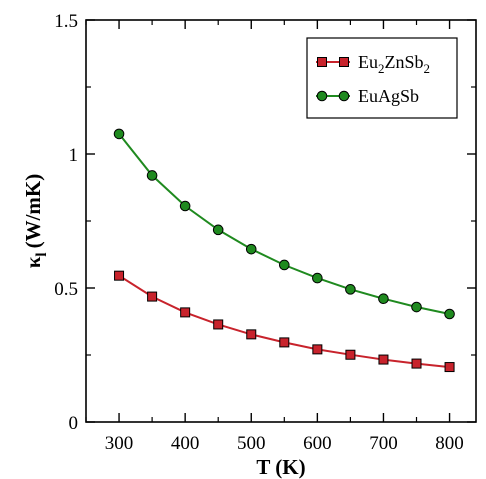  I want to click on y-axis-title-symbol: κ, so click(33, 262).